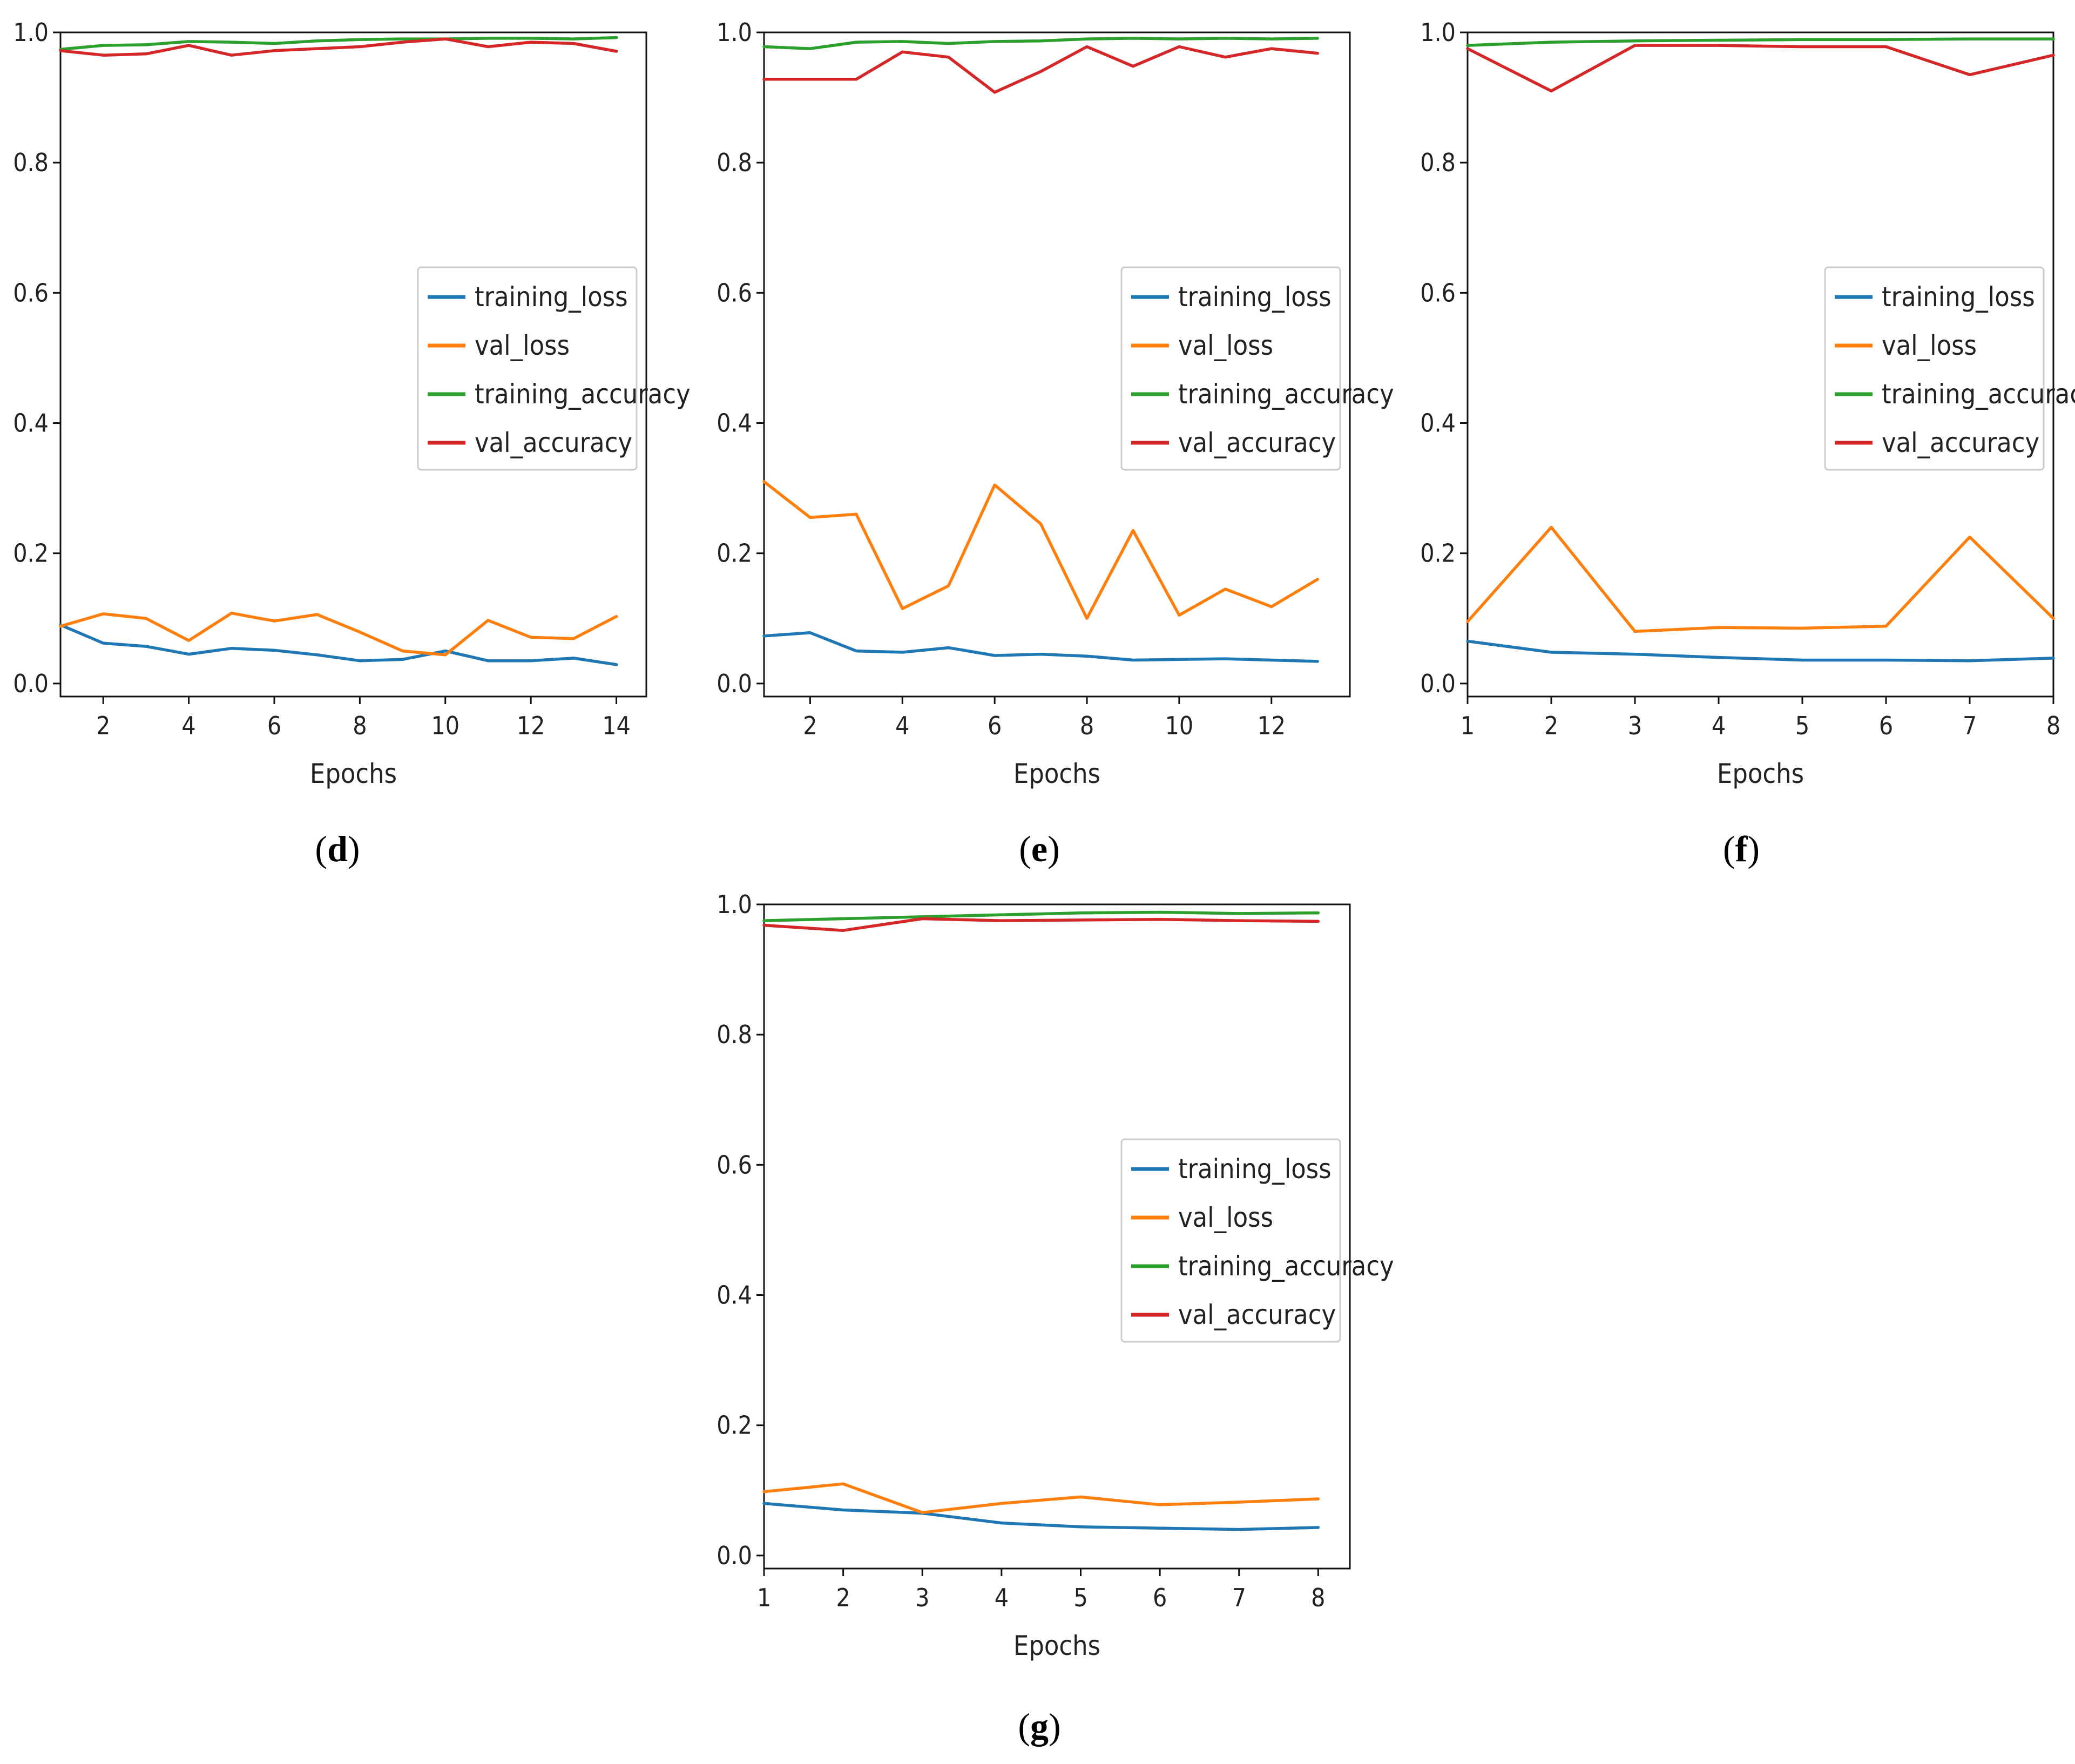  Describe the element at coordinates (337, 848) in the screenshot. I see `caption-letter: d` at that location.